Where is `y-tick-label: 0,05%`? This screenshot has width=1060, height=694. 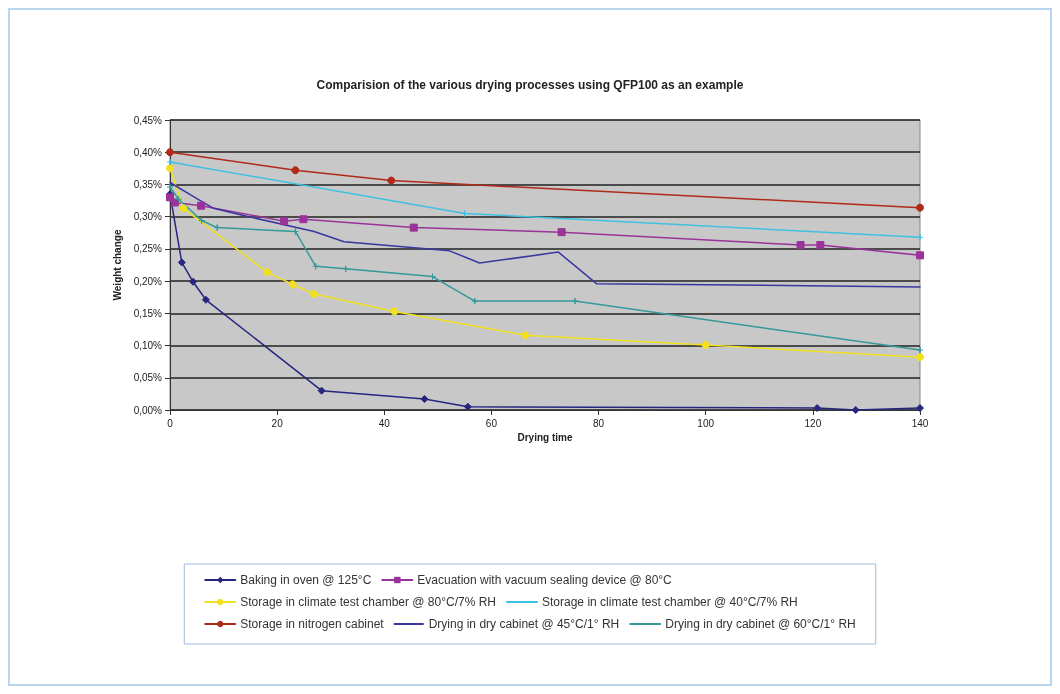
y-tick-label: 0,05% is located at coordinates (148, 378).